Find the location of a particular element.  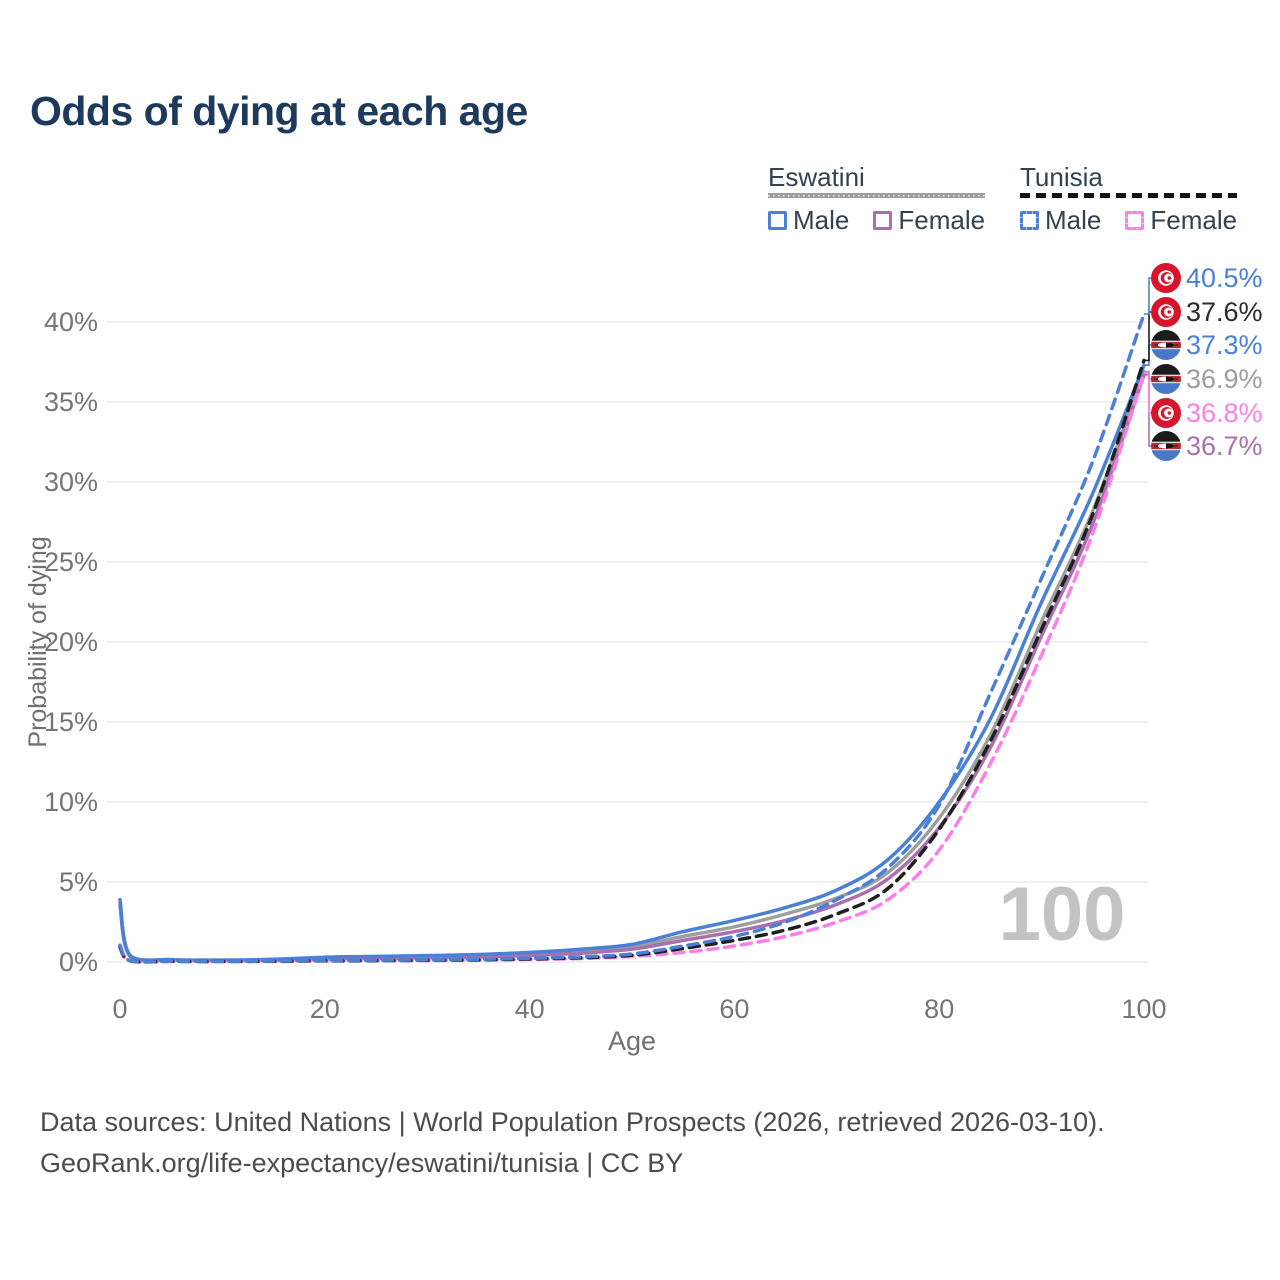

legend-item-eswatini-female: Female is located at coordinates (929, 220).